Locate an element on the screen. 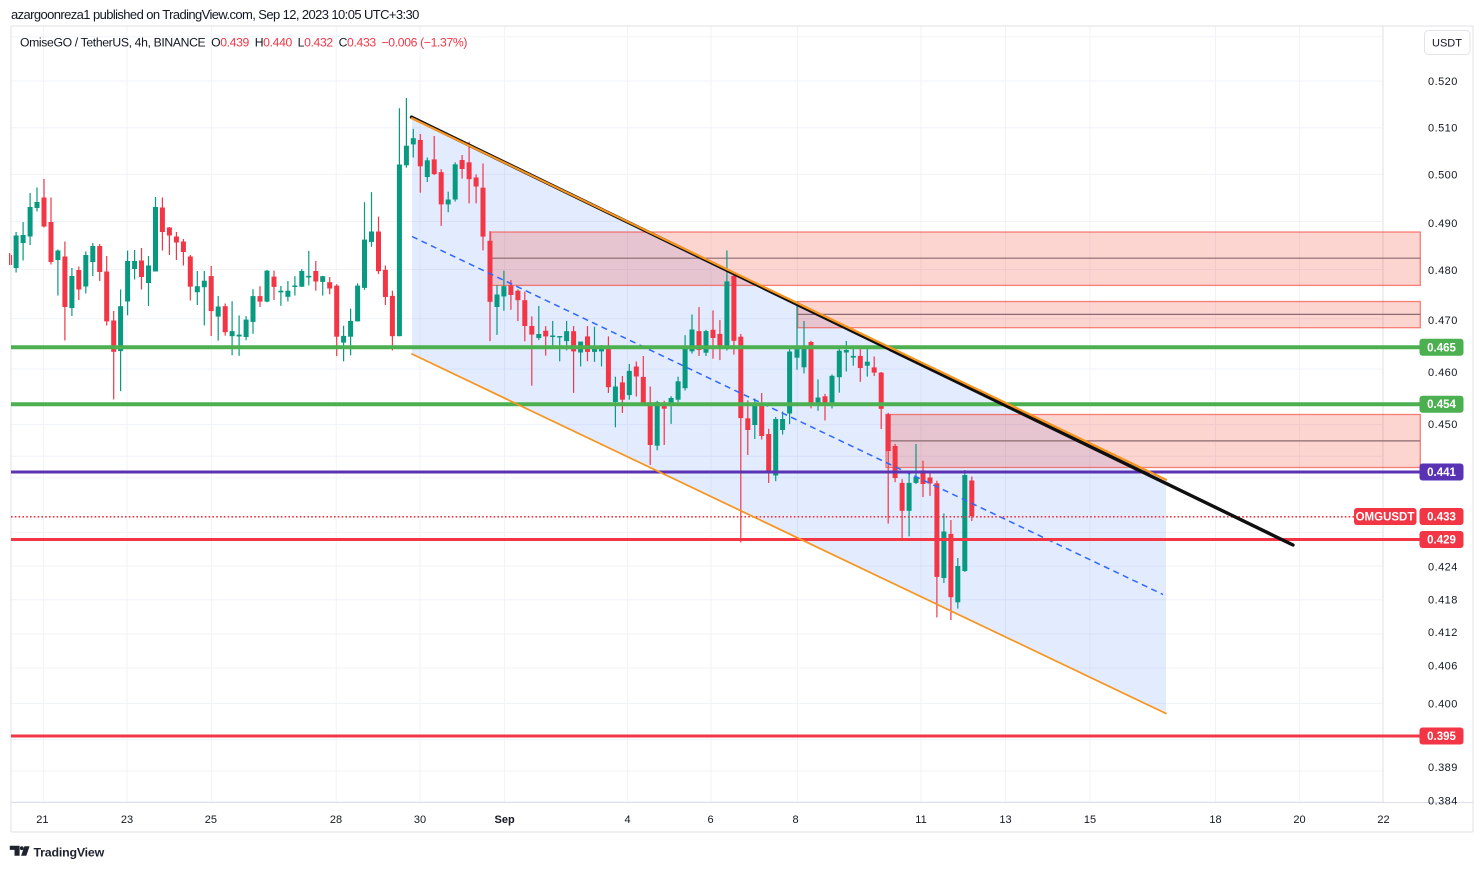 Image resolution: width=1484 pixels, height=874 pixels. svg-text: 0.500 is located at coordinates (1443, 175).